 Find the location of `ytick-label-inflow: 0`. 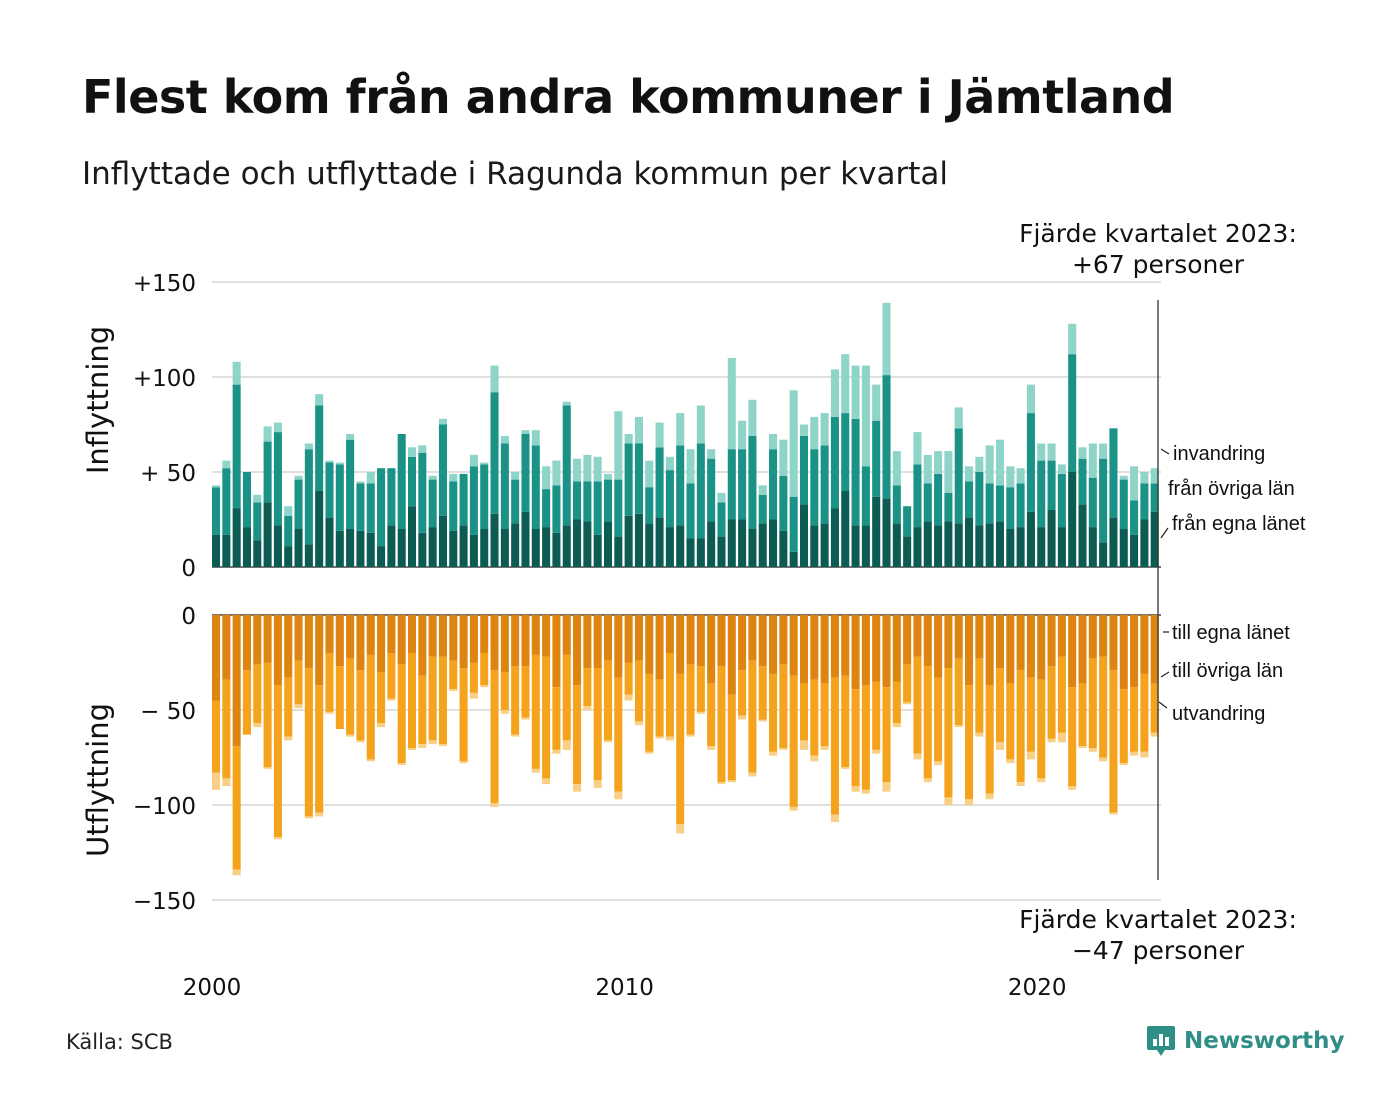

ytick-label-inflow: 0 is located at coordinates (188, 569).